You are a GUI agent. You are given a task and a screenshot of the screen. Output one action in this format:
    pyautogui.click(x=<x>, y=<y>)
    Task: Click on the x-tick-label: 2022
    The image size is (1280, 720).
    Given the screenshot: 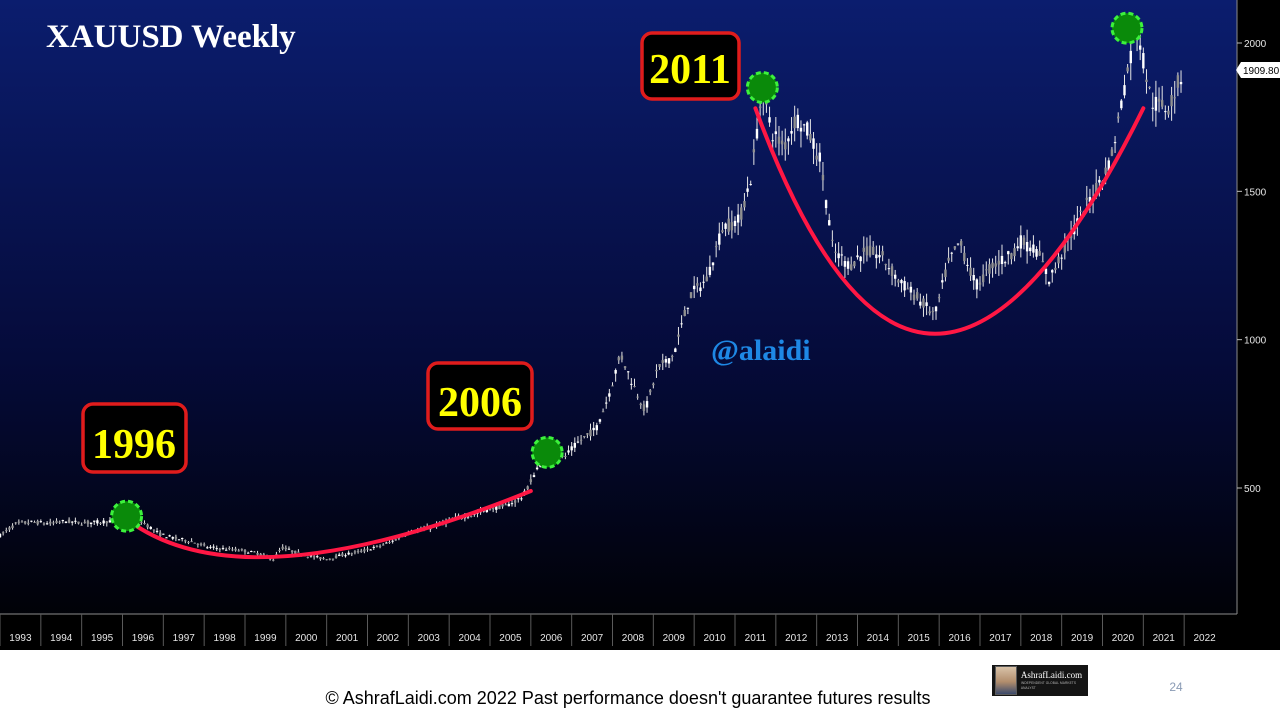 What is the action you would take?
    pyautogui.click(x=1204, y=638)
    